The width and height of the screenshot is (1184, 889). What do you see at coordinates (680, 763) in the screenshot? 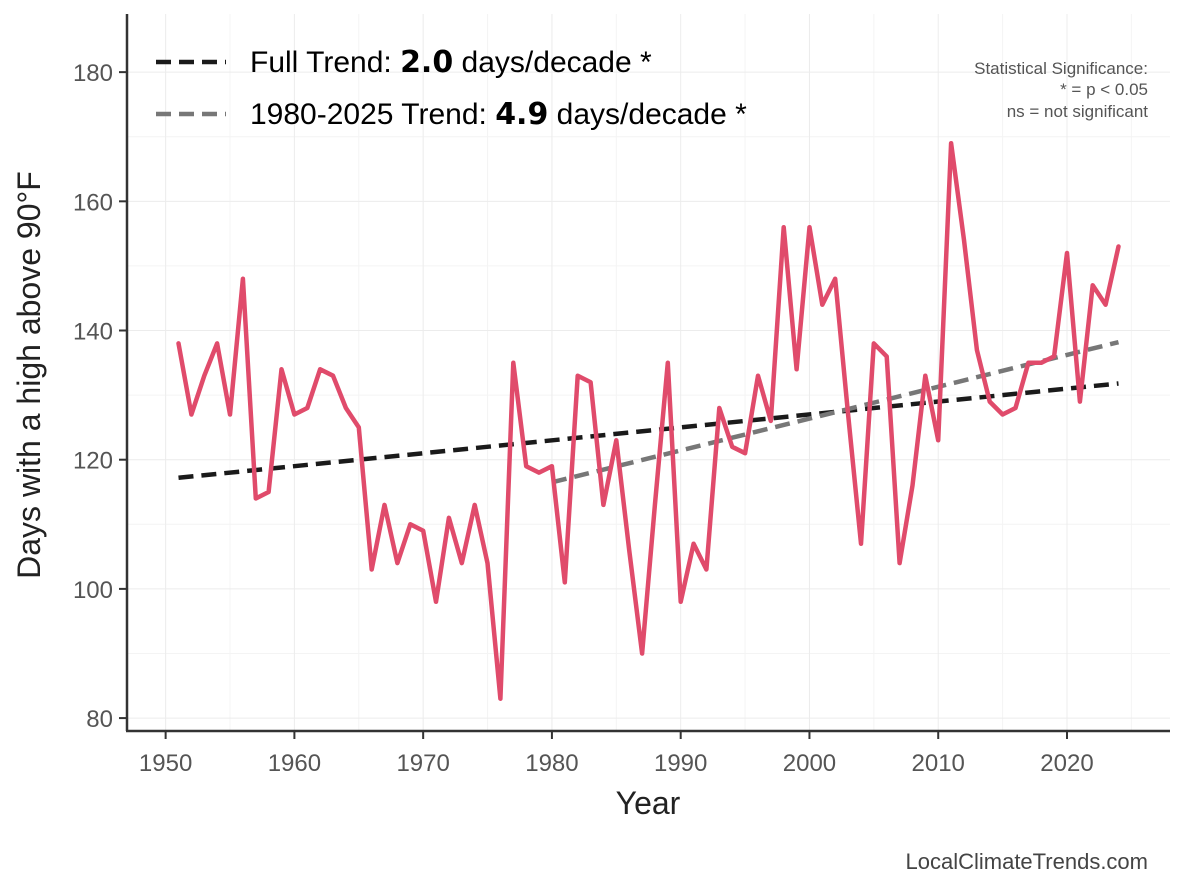
I see `x-tick-label: 1990` at bounding box center [680, 763].